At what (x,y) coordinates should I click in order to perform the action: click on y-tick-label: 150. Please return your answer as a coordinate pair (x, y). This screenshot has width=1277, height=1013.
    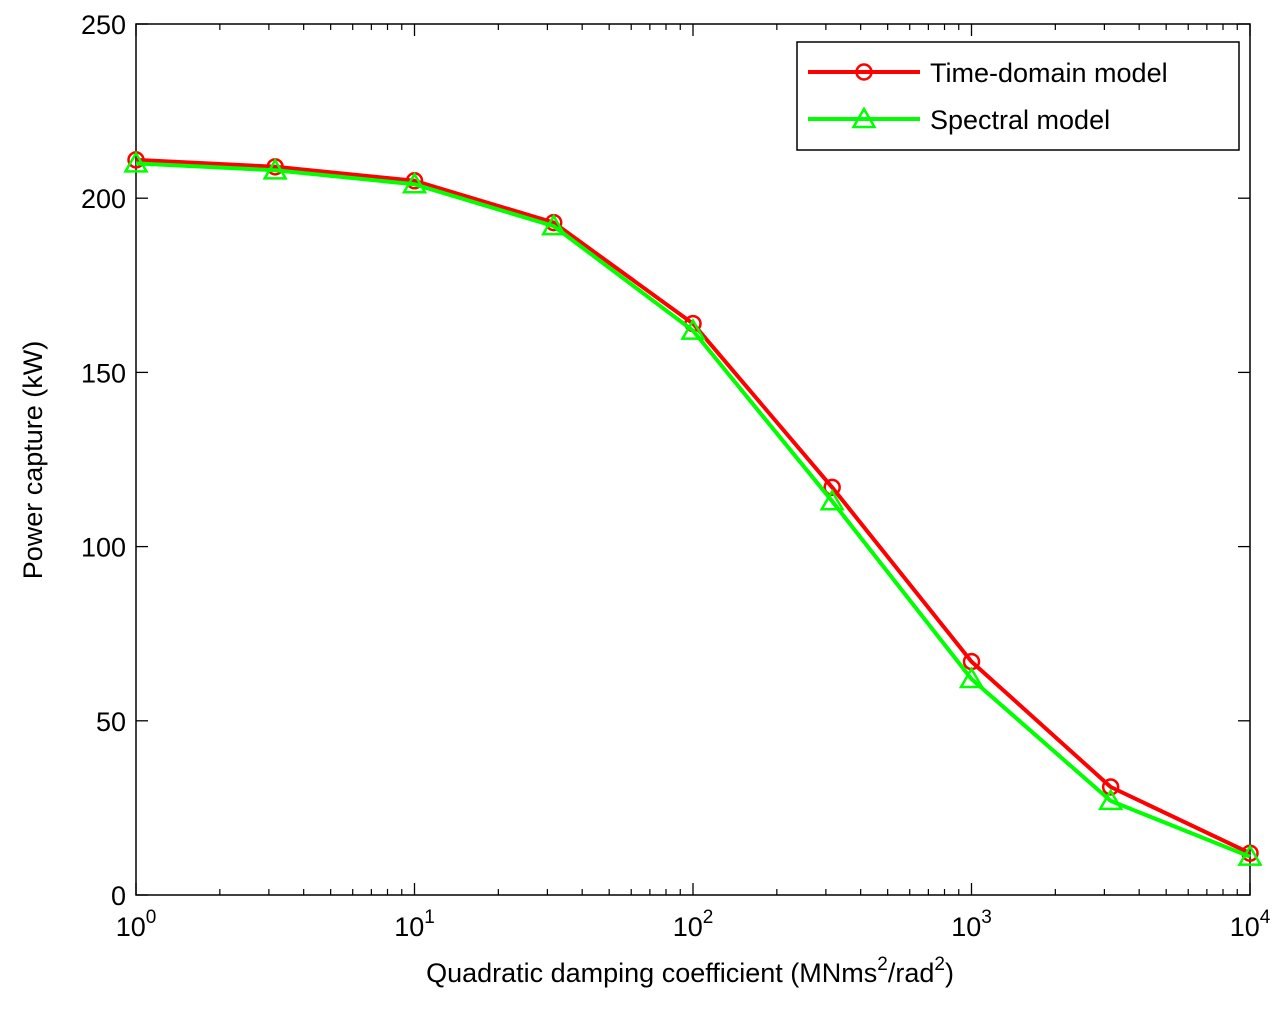
    Looking at the image, I should click on (103, 373).